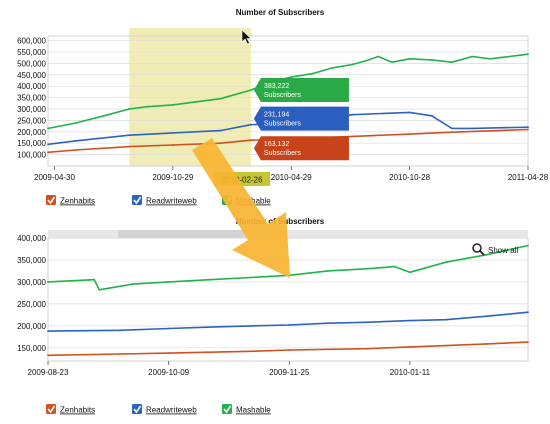 The image size is (550, 424). I want to click on y-tick-label: 150,000, so click(31, 143).